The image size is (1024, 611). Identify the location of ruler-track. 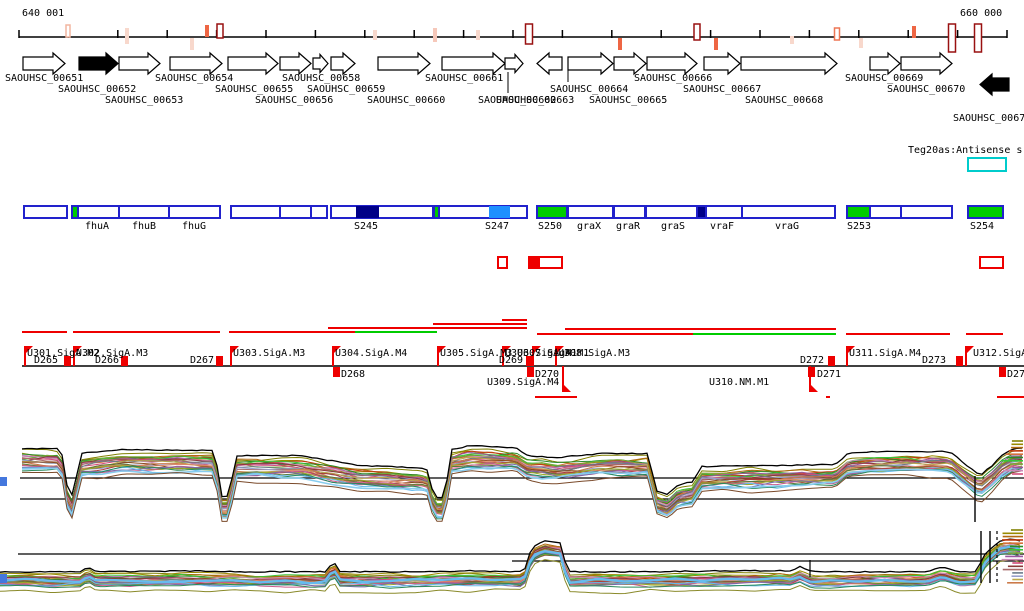
(513, 38).